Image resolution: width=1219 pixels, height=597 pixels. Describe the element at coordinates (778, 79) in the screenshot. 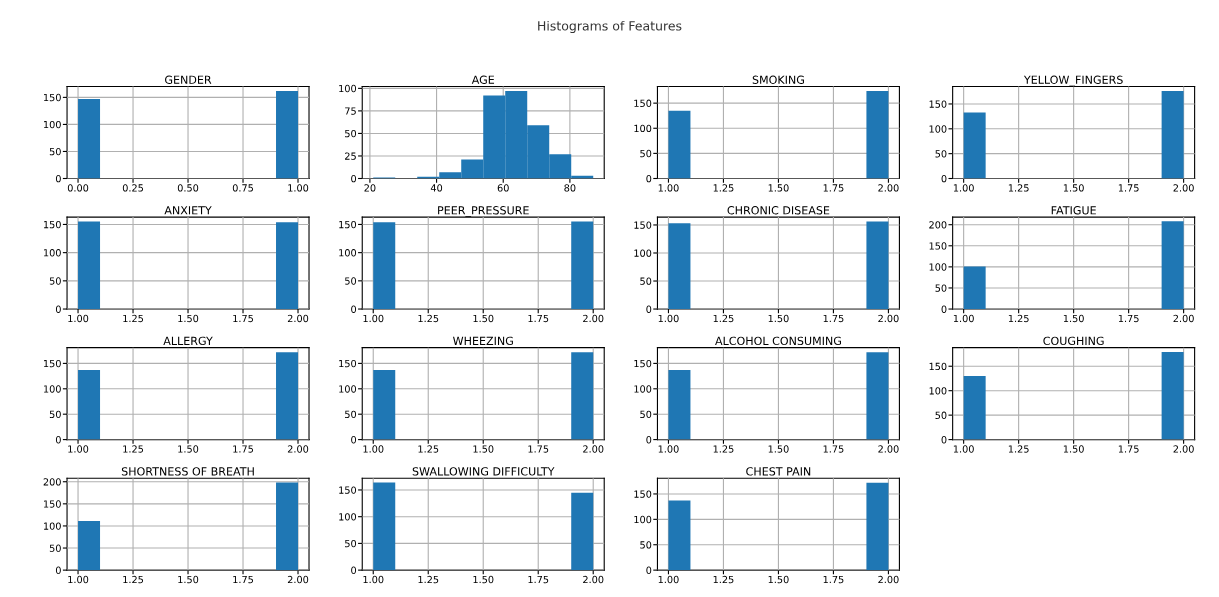

I see `chart-title: SMOKING` at that location.